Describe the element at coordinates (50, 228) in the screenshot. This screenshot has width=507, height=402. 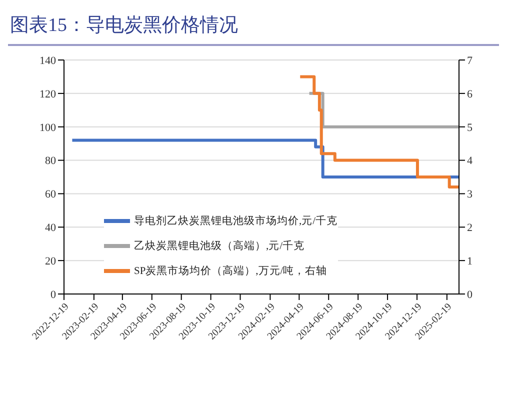
I see `y-tick-label: 40` at that location.